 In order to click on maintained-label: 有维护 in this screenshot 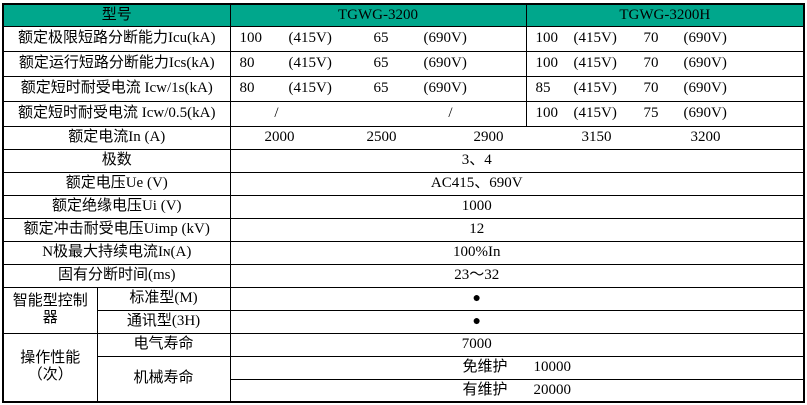, I will do `click(485, 389)`.